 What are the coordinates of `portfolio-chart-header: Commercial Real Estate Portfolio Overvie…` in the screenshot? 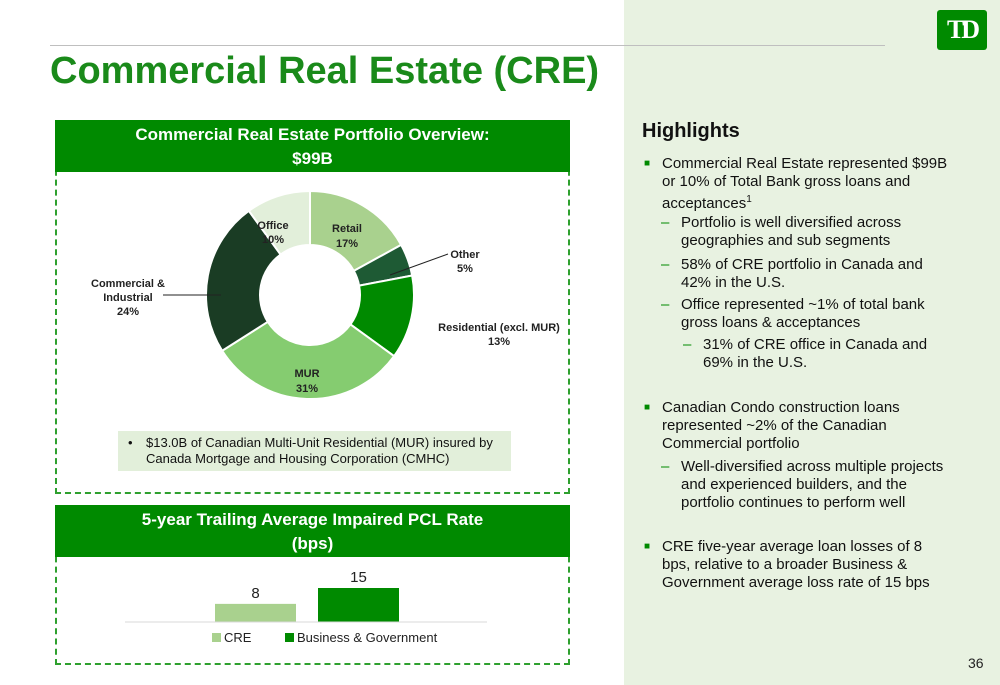 It's located at (312, 146).